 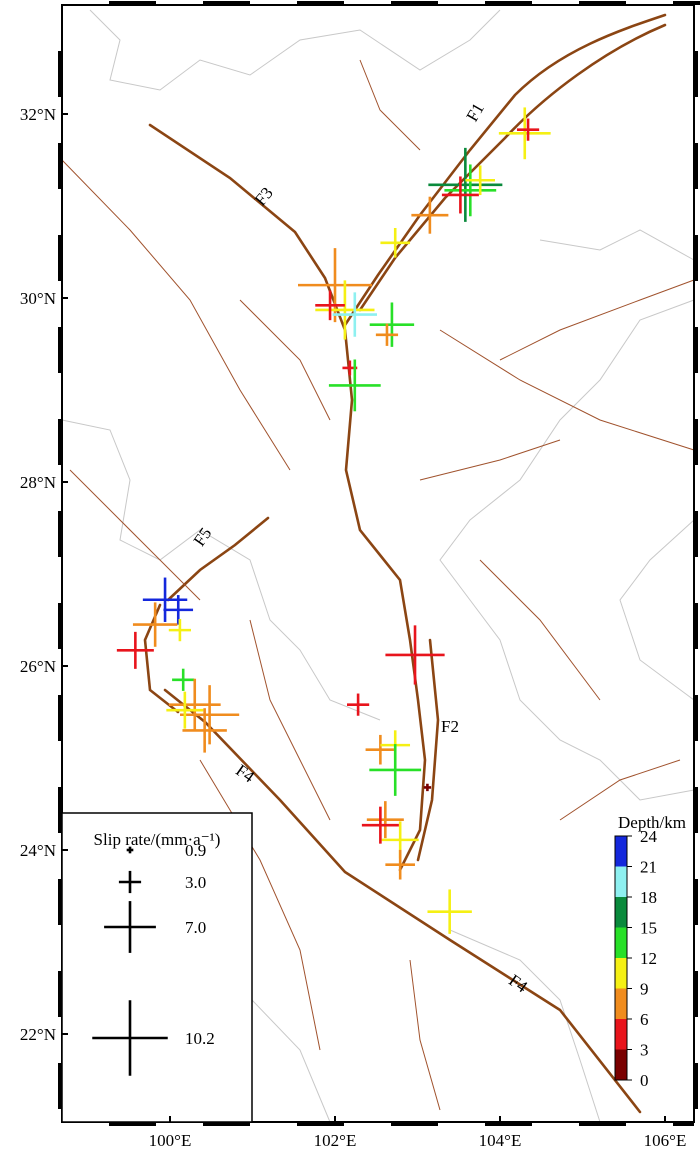 I want to click on colorbar-tick-label: 21, so click(x=648, y=867).